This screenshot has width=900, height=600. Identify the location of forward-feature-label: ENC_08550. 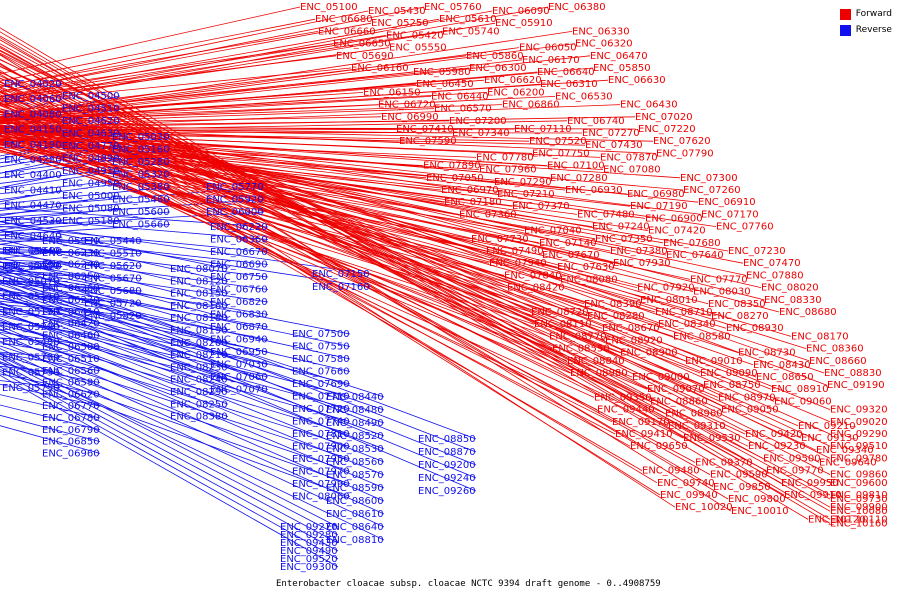
(581, 349).